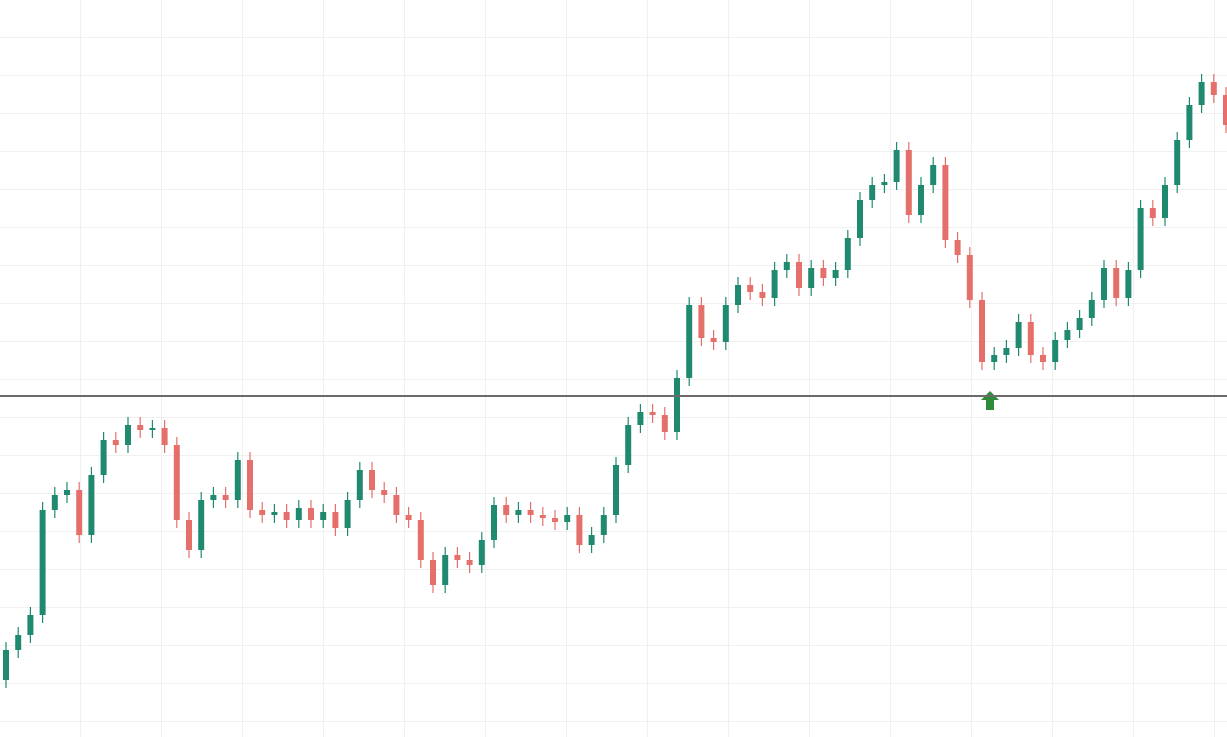 Image resolution: width=1227 pixels, height=737 pixels. What do you see at coordinates (990, 400) in the screenshot?
I see `arrow-marker` at bounding box center [990, 400].